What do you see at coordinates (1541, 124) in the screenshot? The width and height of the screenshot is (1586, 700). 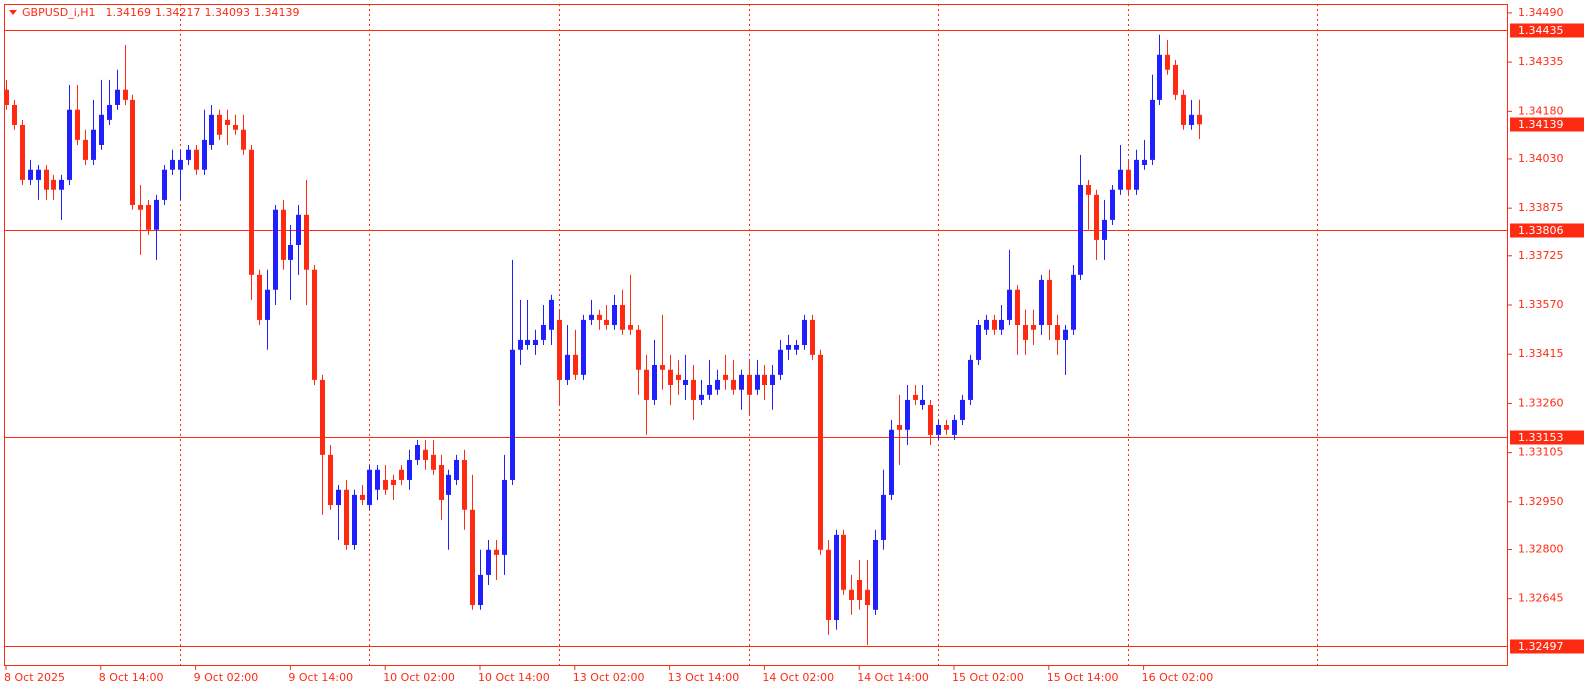 I see `current-price-label: 1.34139` at bounding box center [1541, 124].